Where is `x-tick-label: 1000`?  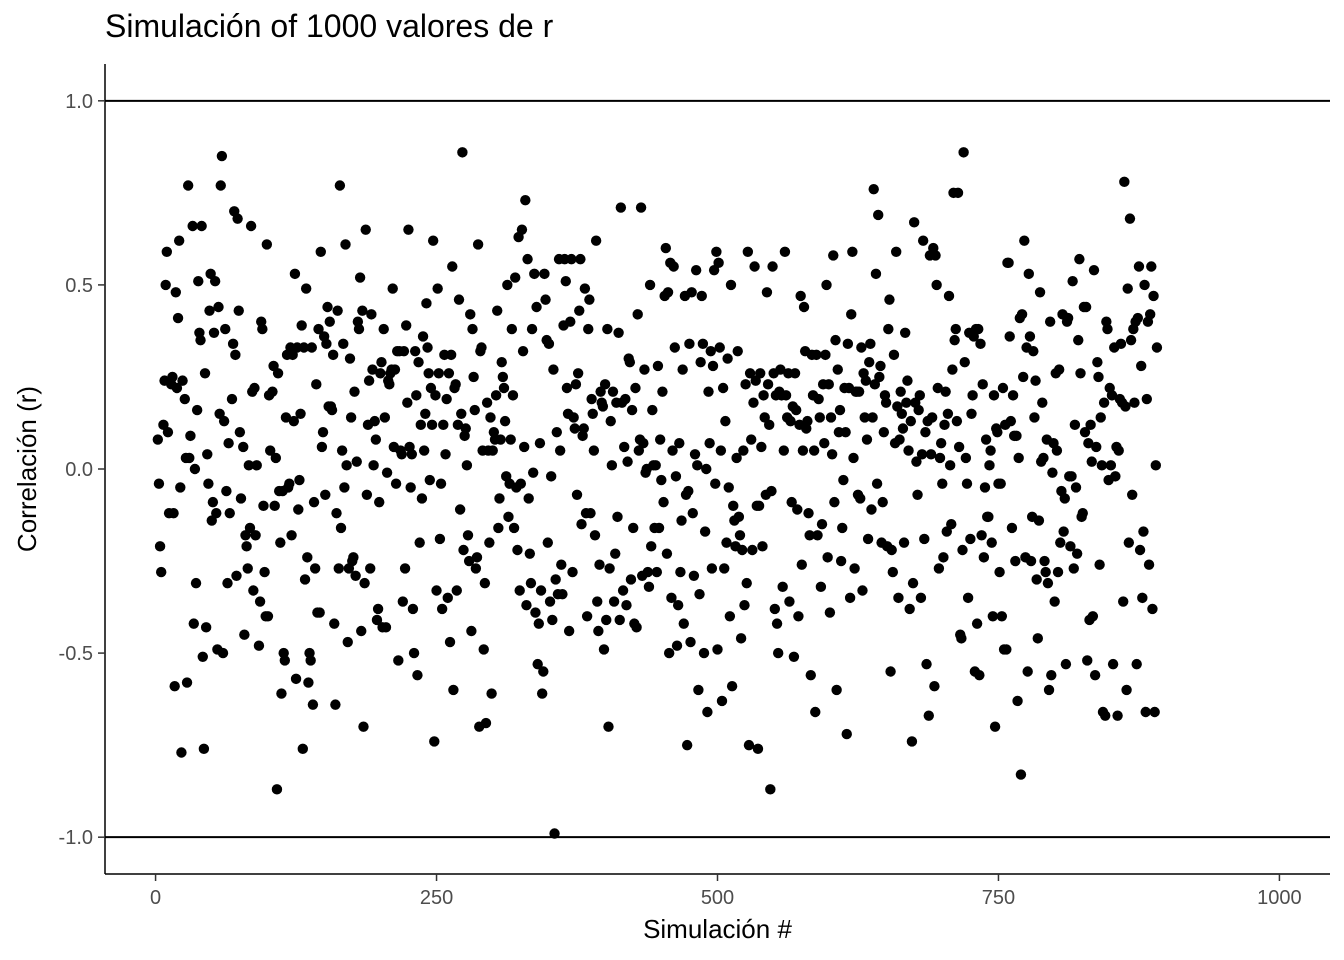
x-tick-label: 1000 is located at coordinates (1279, 898).